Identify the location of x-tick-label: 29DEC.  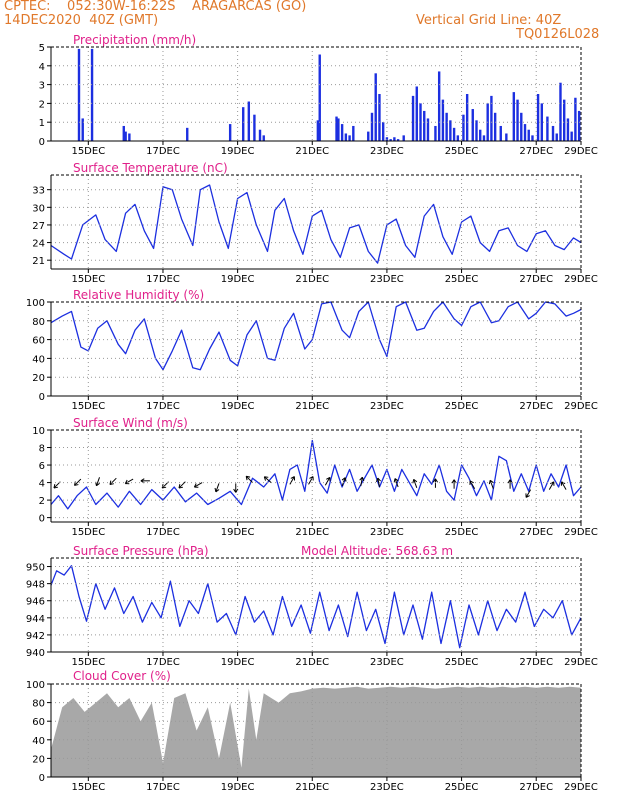
(581, 787).